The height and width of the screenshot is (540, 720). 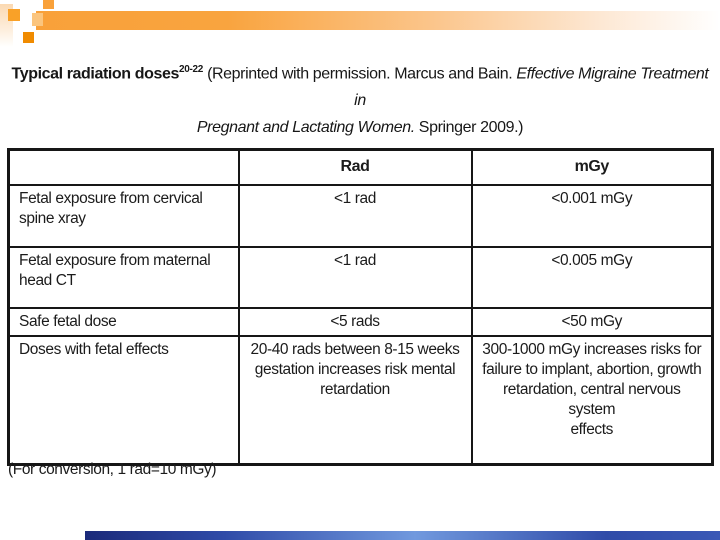 I want to click on header-cell-mgy: mGy, so click(x=592, y=167).